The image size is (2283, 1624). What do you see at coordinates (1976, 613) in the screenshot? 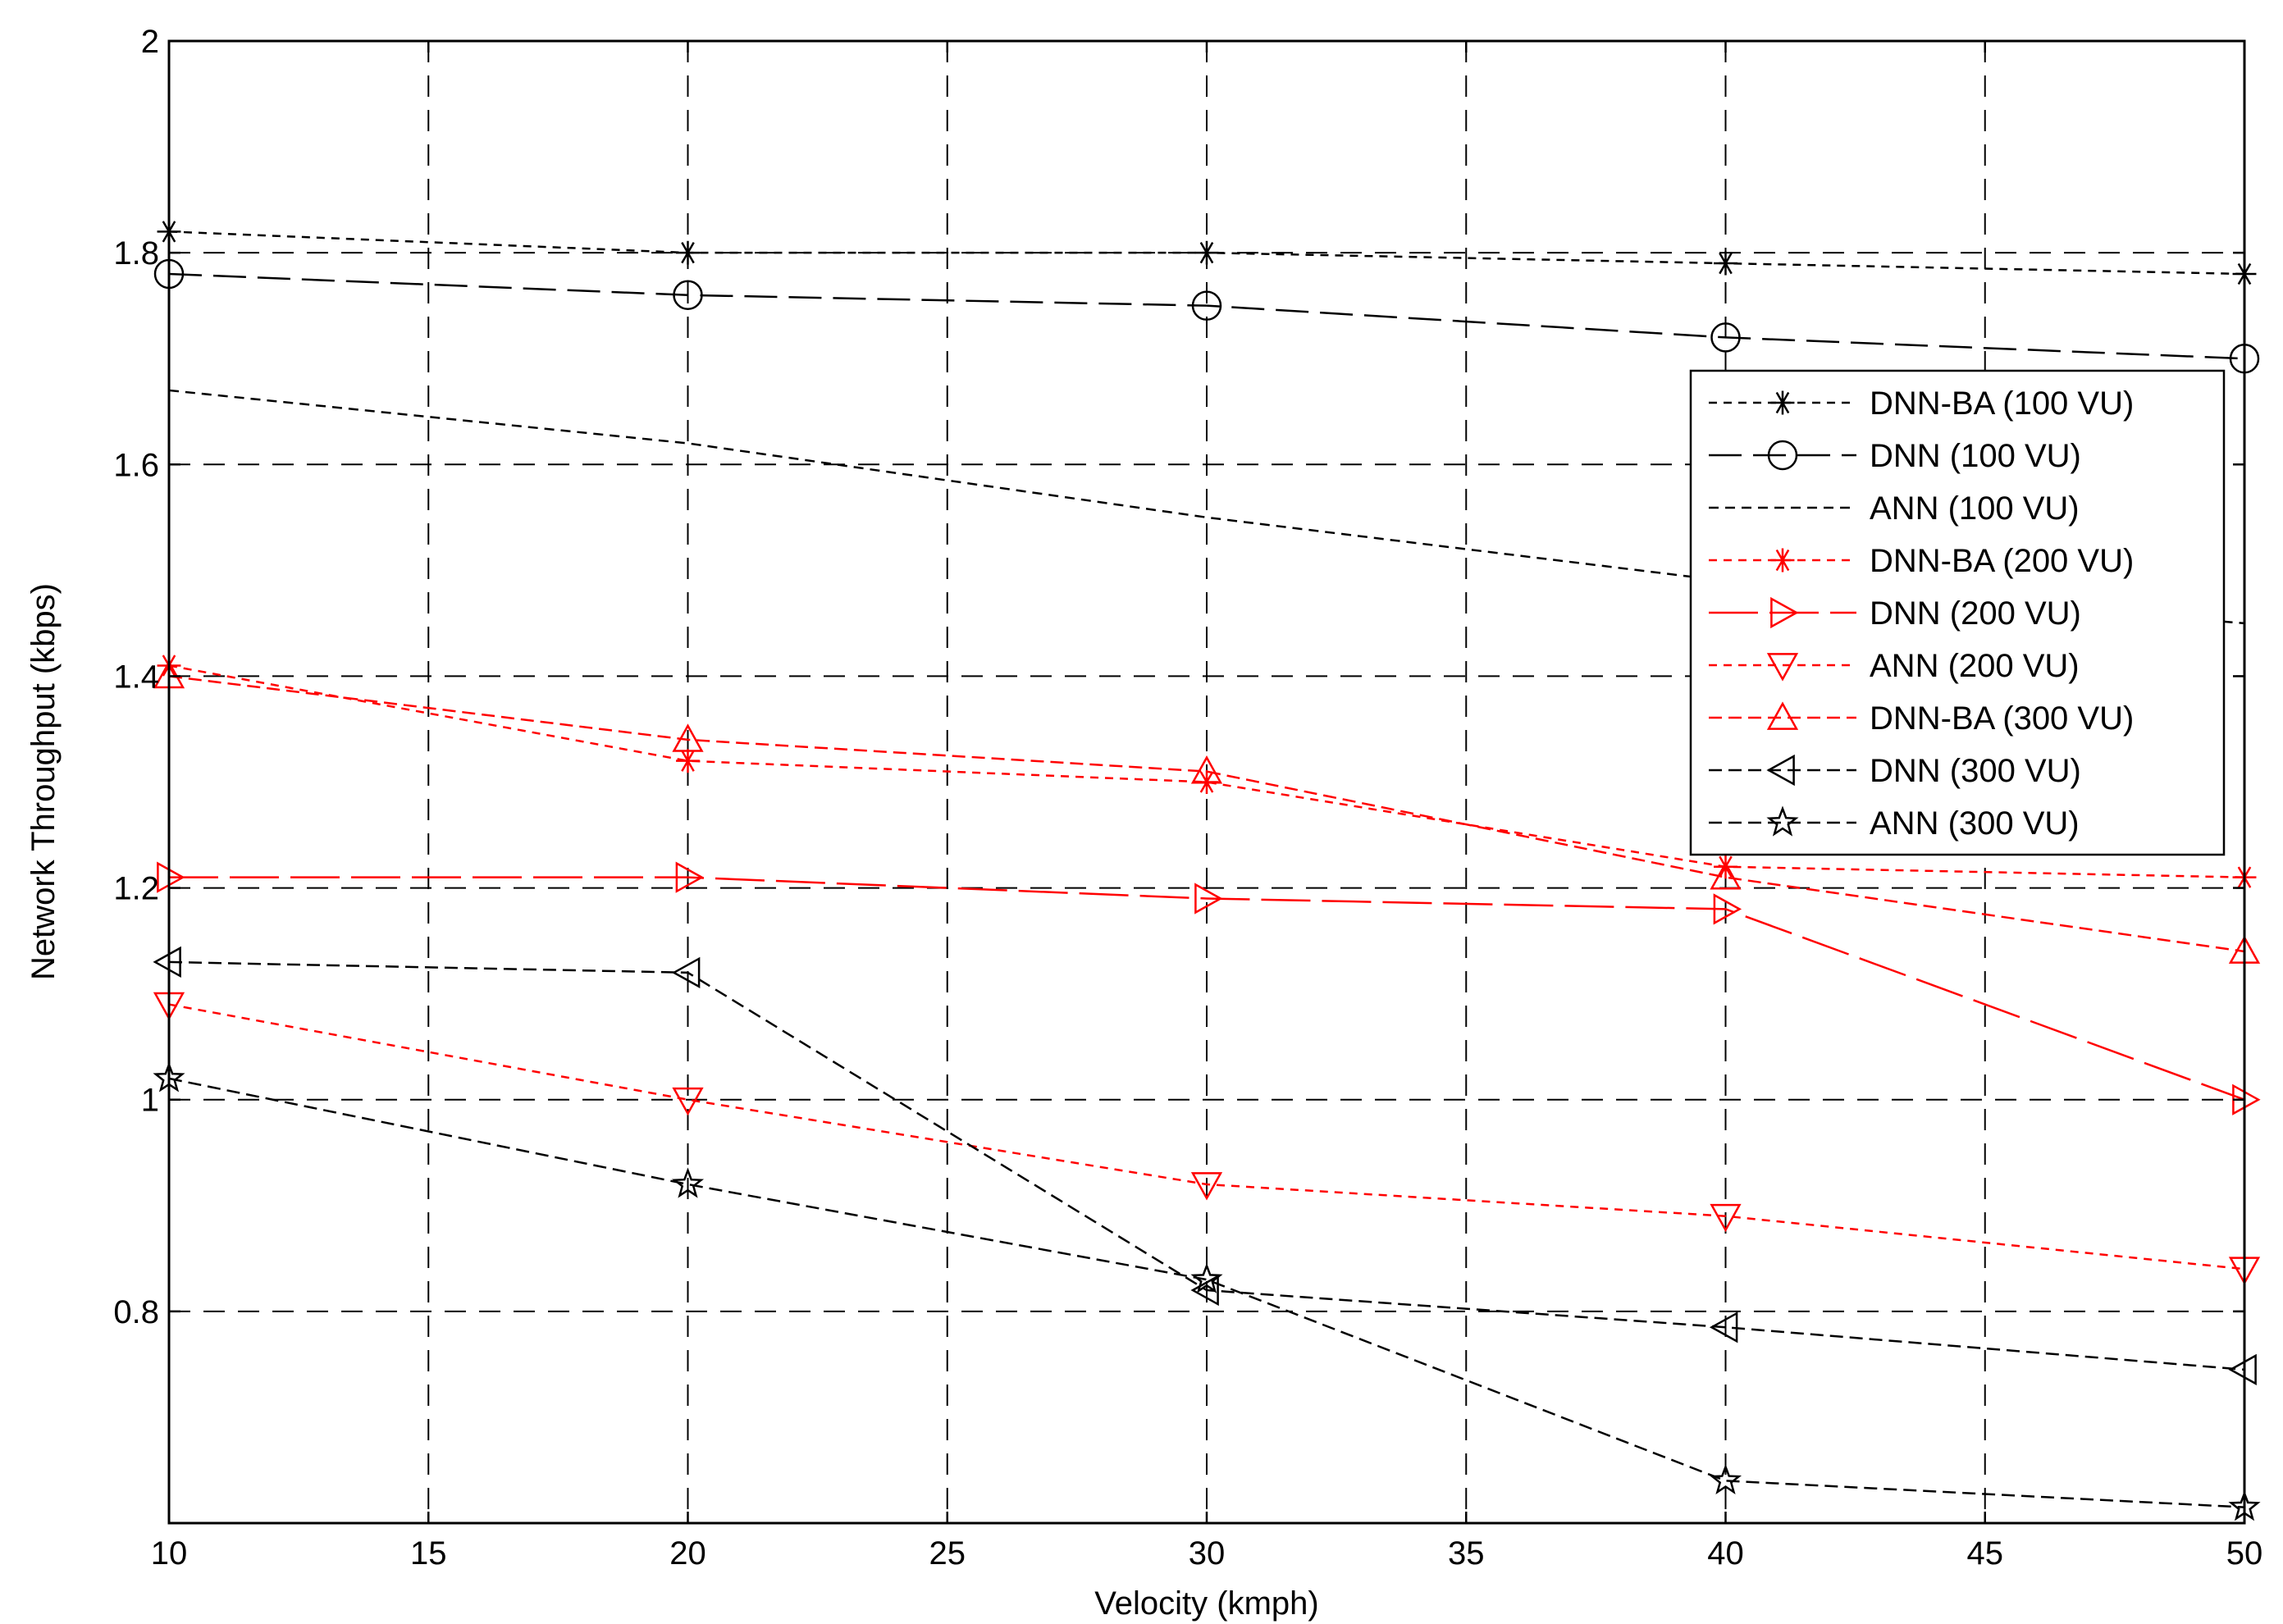
I see `legend-label: DNN (200 VU)` at bounding box center [1976, 613].